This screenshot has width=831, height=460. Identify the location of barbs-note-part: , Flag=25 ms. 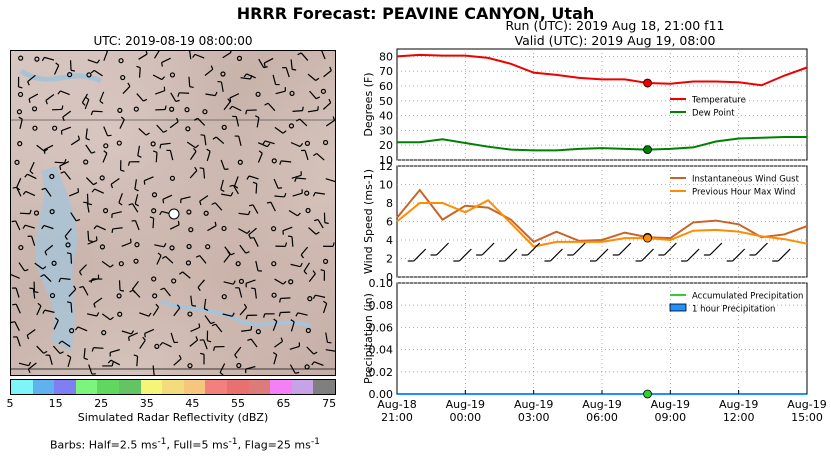
(274, 445).